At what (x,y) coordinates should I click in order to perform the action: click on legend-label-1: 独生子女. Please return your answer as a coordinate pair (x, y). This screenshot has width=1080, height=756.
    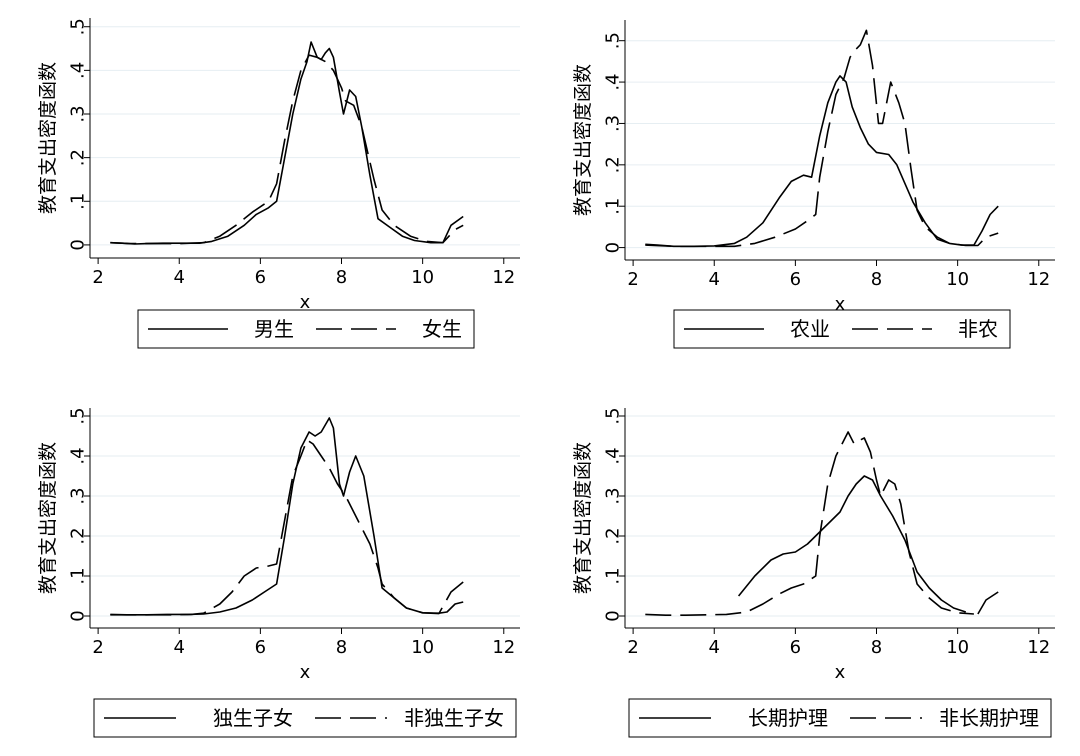
    Looking at the image, I should click on (253, 718).